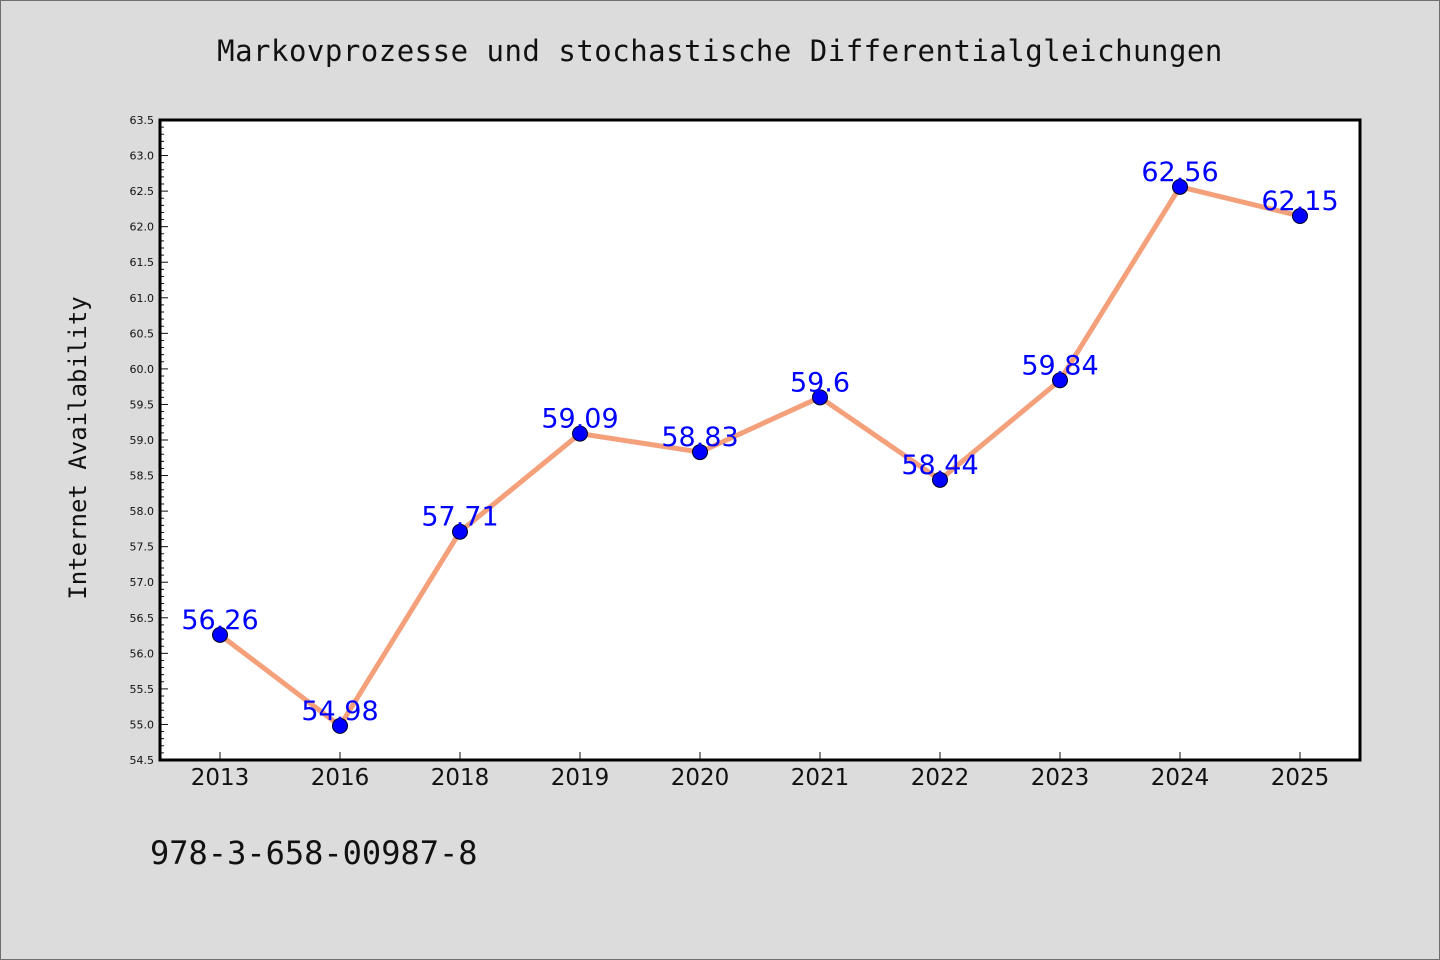 This screenshot has width=1440, height=960. Describe the element at coordinates (78, 447) in the screenshot. I see `y-axis-label: Internet Availability` at that location.